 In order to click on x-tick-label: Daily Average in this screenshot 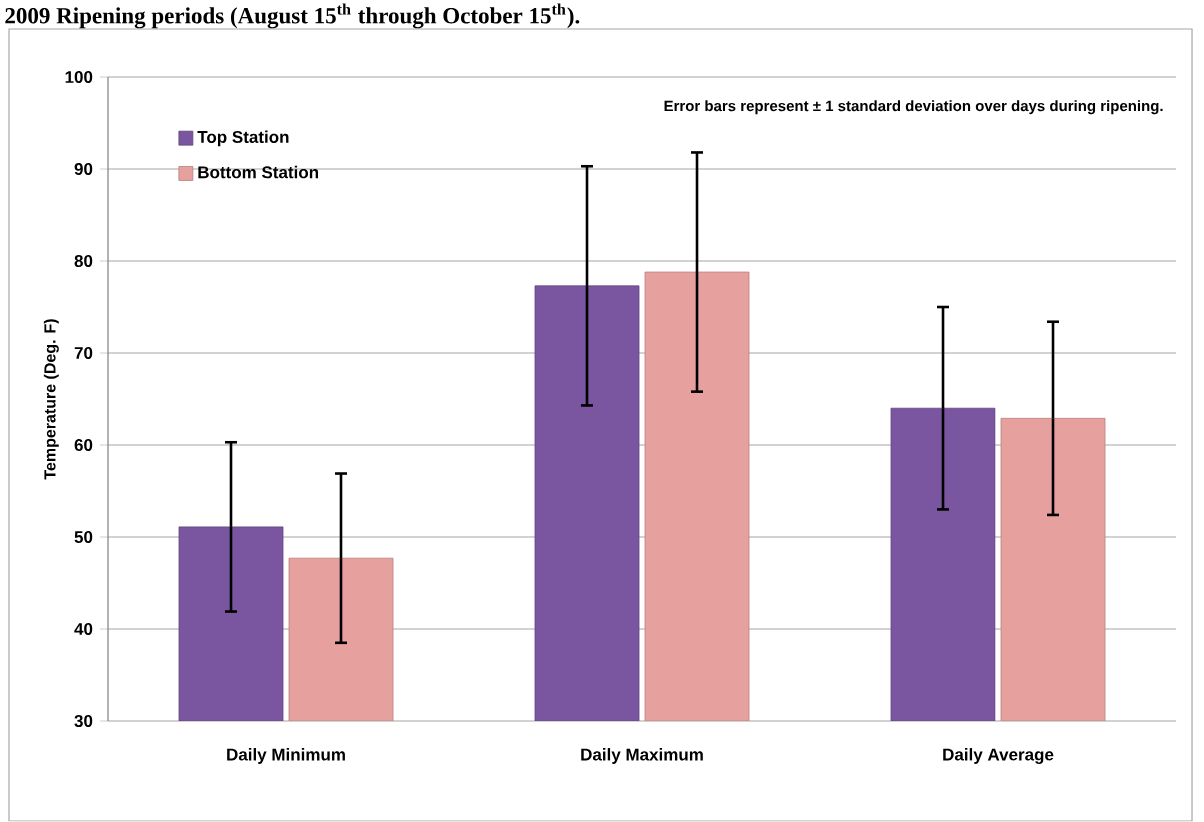, I will do `click(998, 756)`.